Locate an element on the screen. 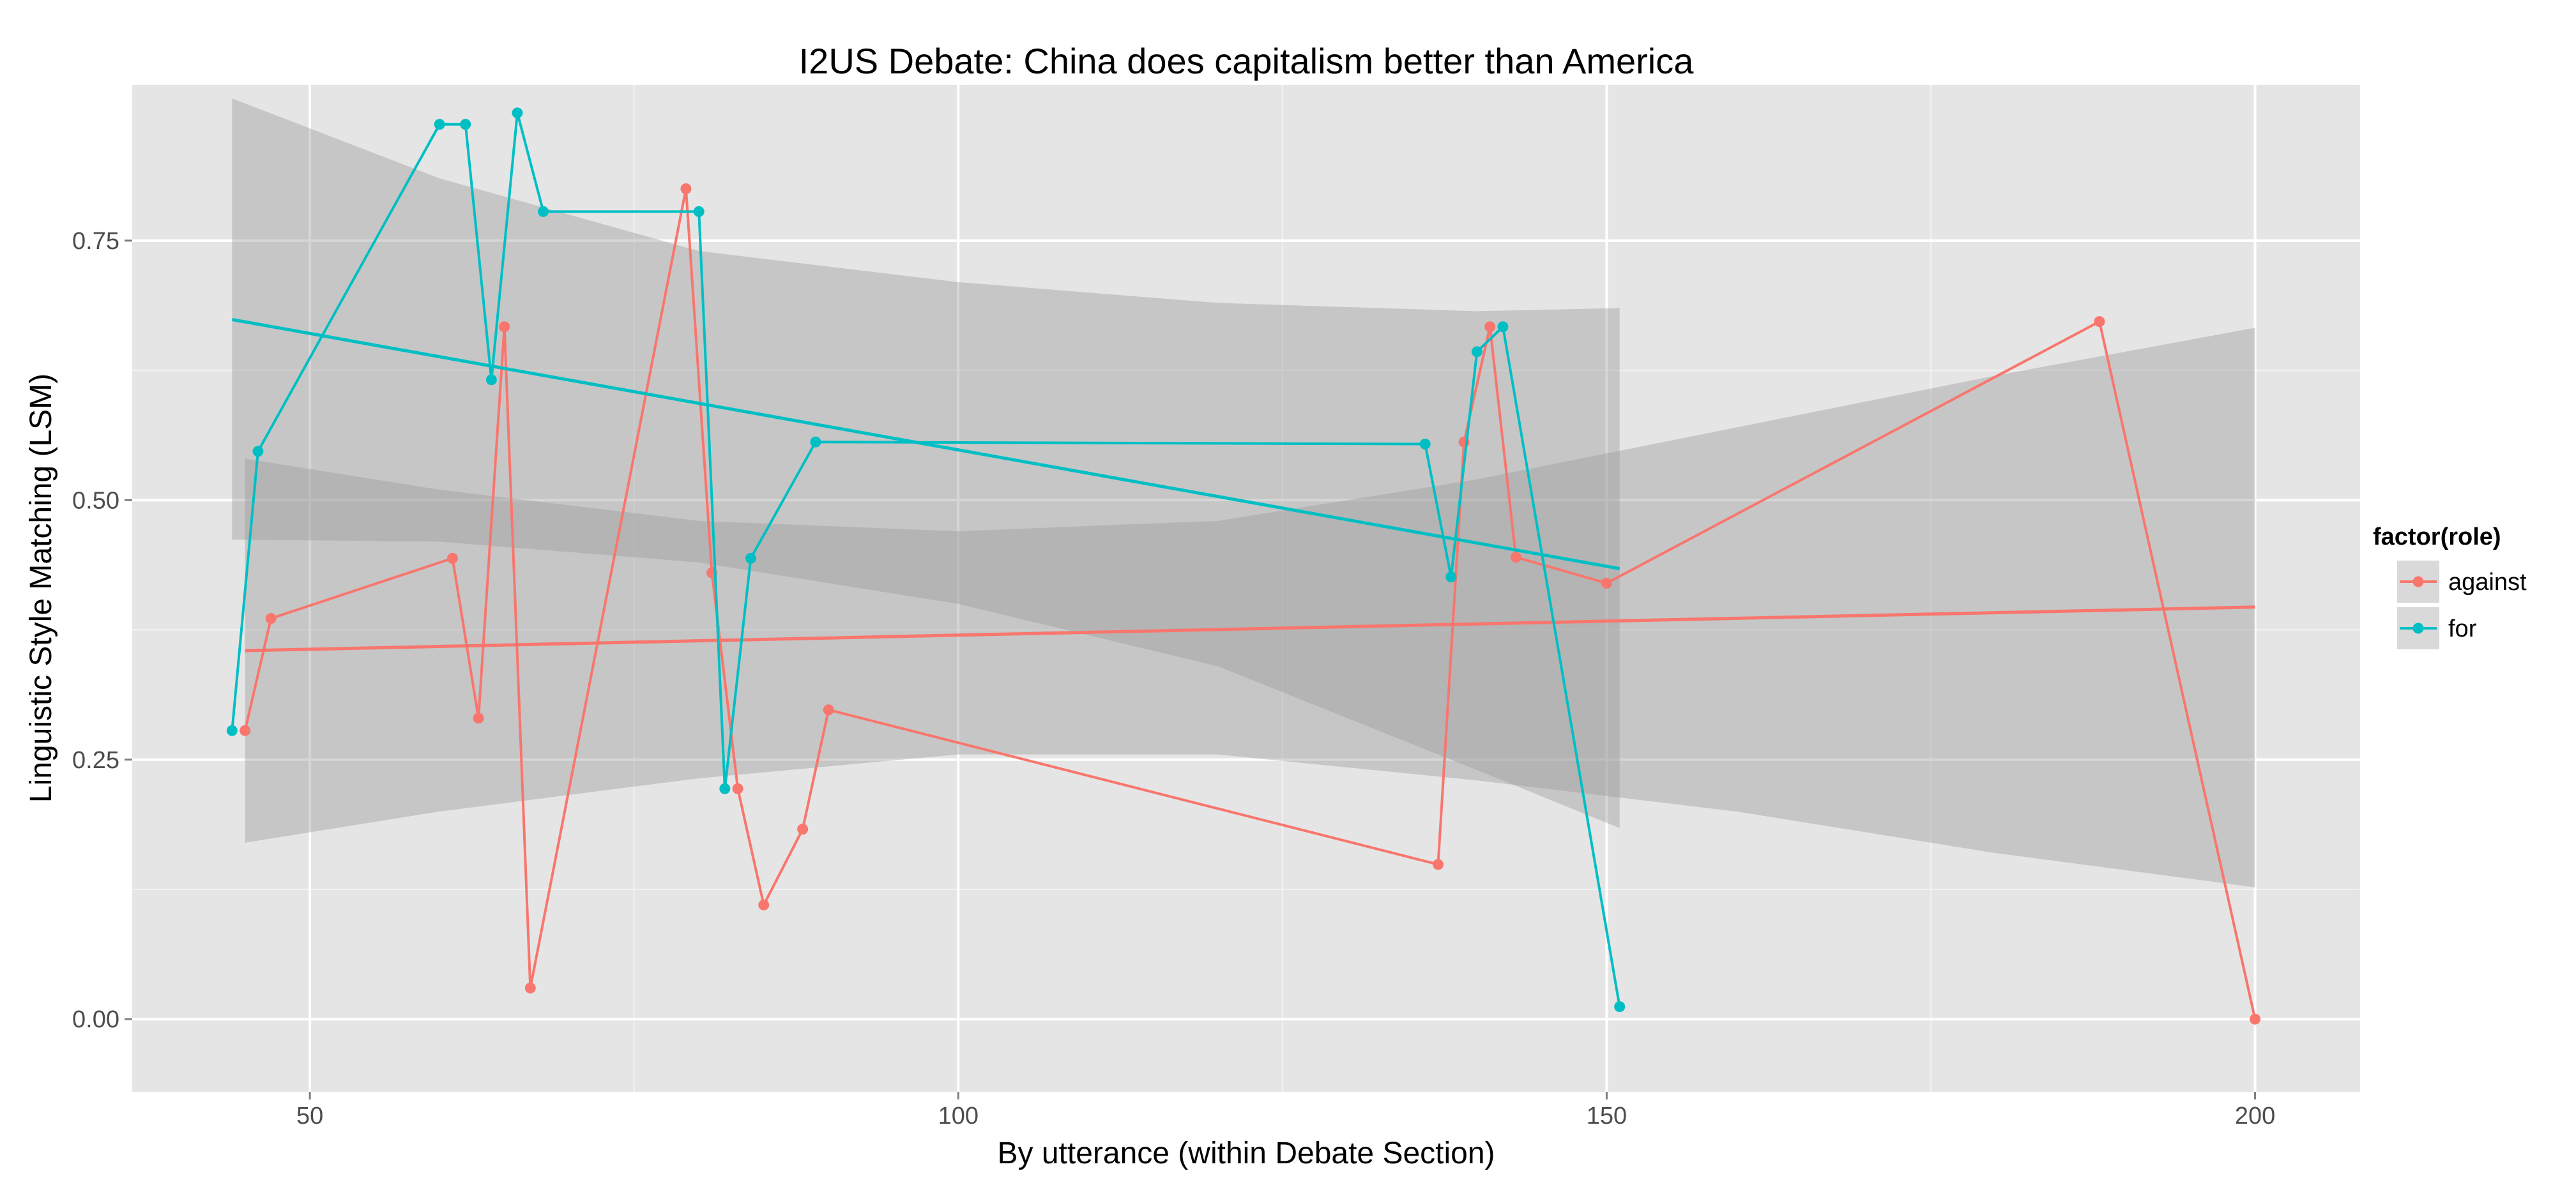 The height and width of the screenshot is (1178, 2576). legend-key-point-for is located at coordinates (2418, 628).